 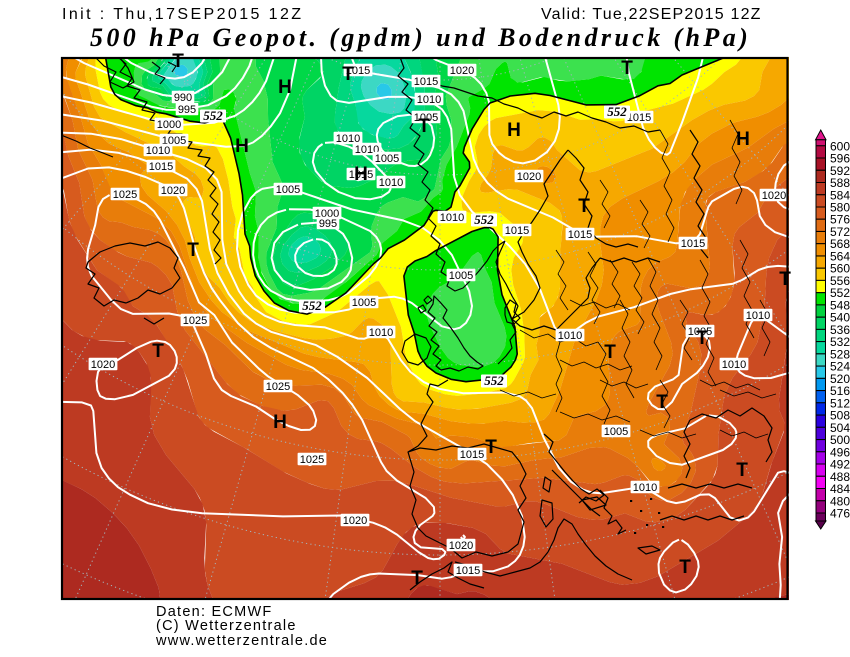 What do you see at coordinates (840, 416) in the screenshot?
I see `svg-text: 508` at bounding box center [840, 416].